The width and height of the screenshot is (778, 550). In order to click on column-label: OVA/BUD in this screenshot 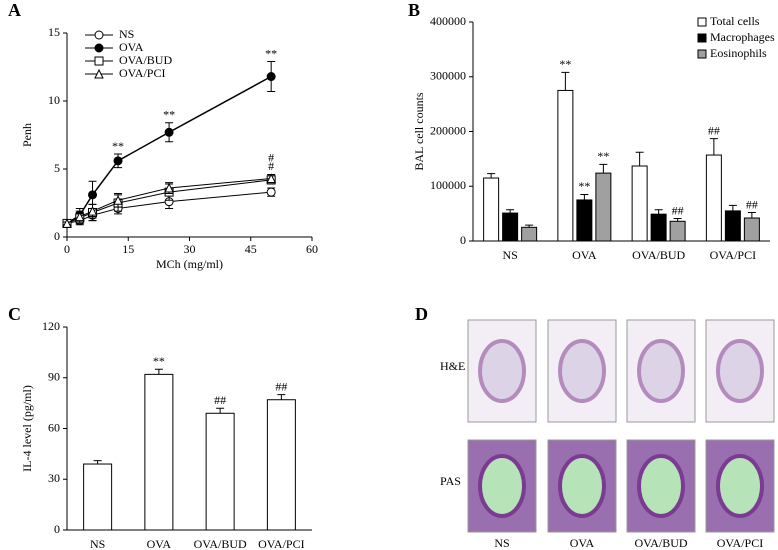, I will do `click(660, 543)`.